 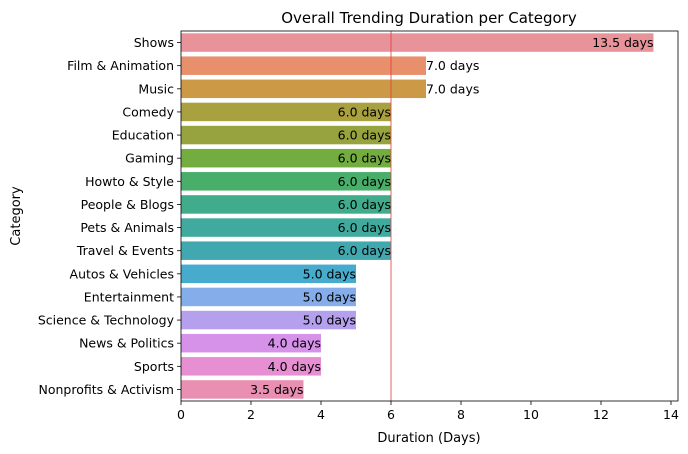 What do you see at coordinates (129, 296) in the screenshot?
I see `y-tick-label: Entertainment` at bounding box center [129, 296].